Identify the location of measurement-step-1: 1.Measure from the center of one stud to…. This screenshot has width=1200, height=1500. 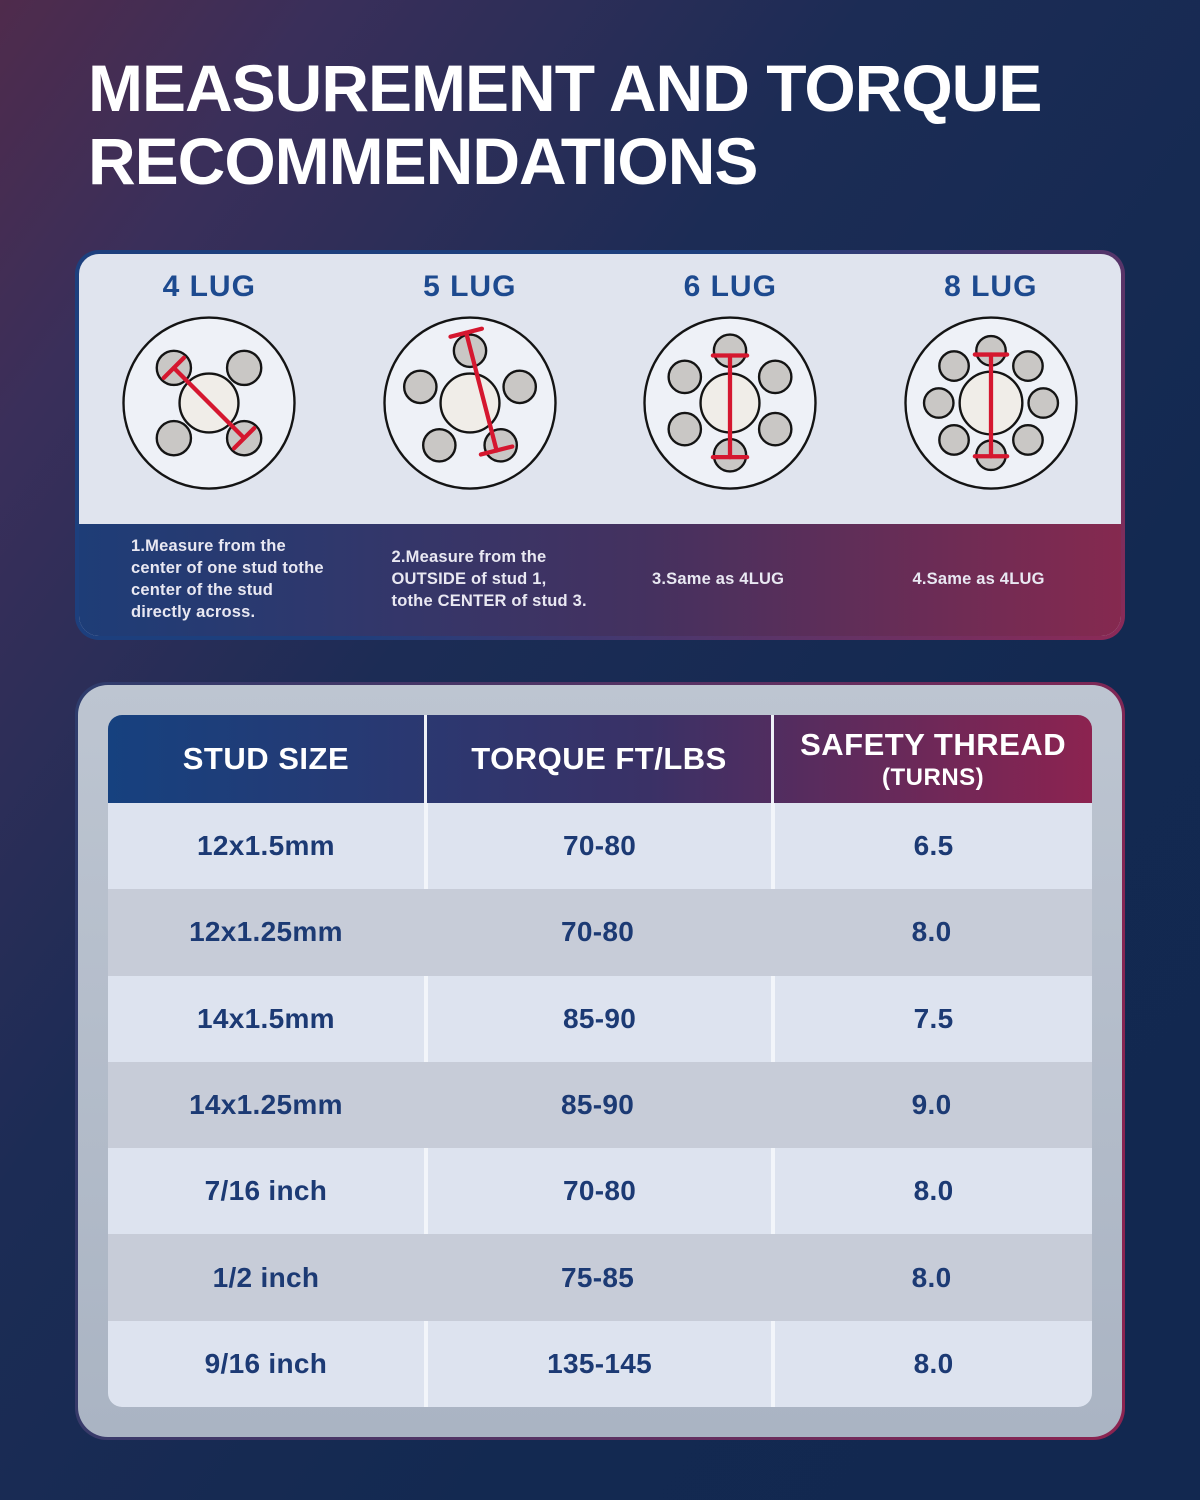
(227, 579).